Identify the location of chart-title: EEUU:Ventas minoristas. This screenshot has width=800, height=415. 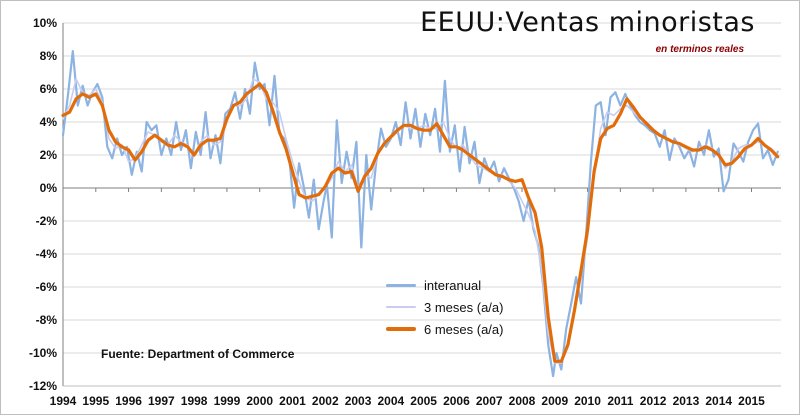
(587, 22).